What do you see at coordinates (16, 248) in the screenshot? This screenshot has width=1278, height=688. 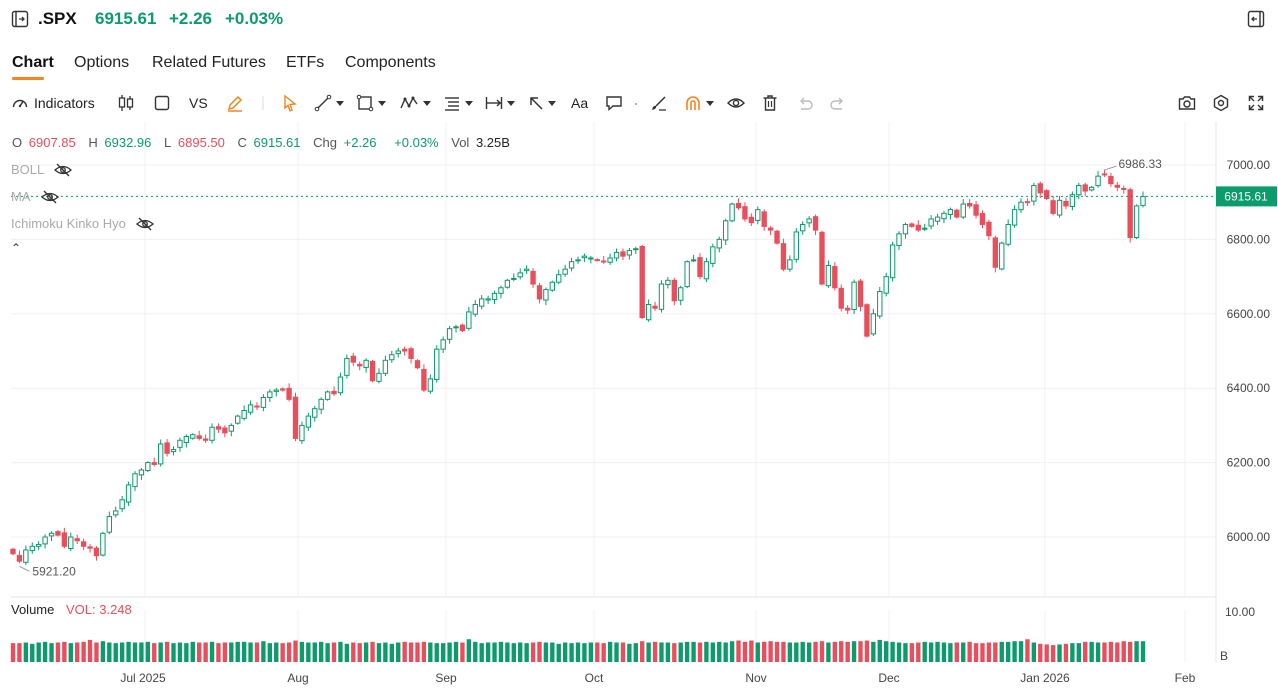 I see `collapse-indicators-icon: ⌃` at bounding box center [16, 248].